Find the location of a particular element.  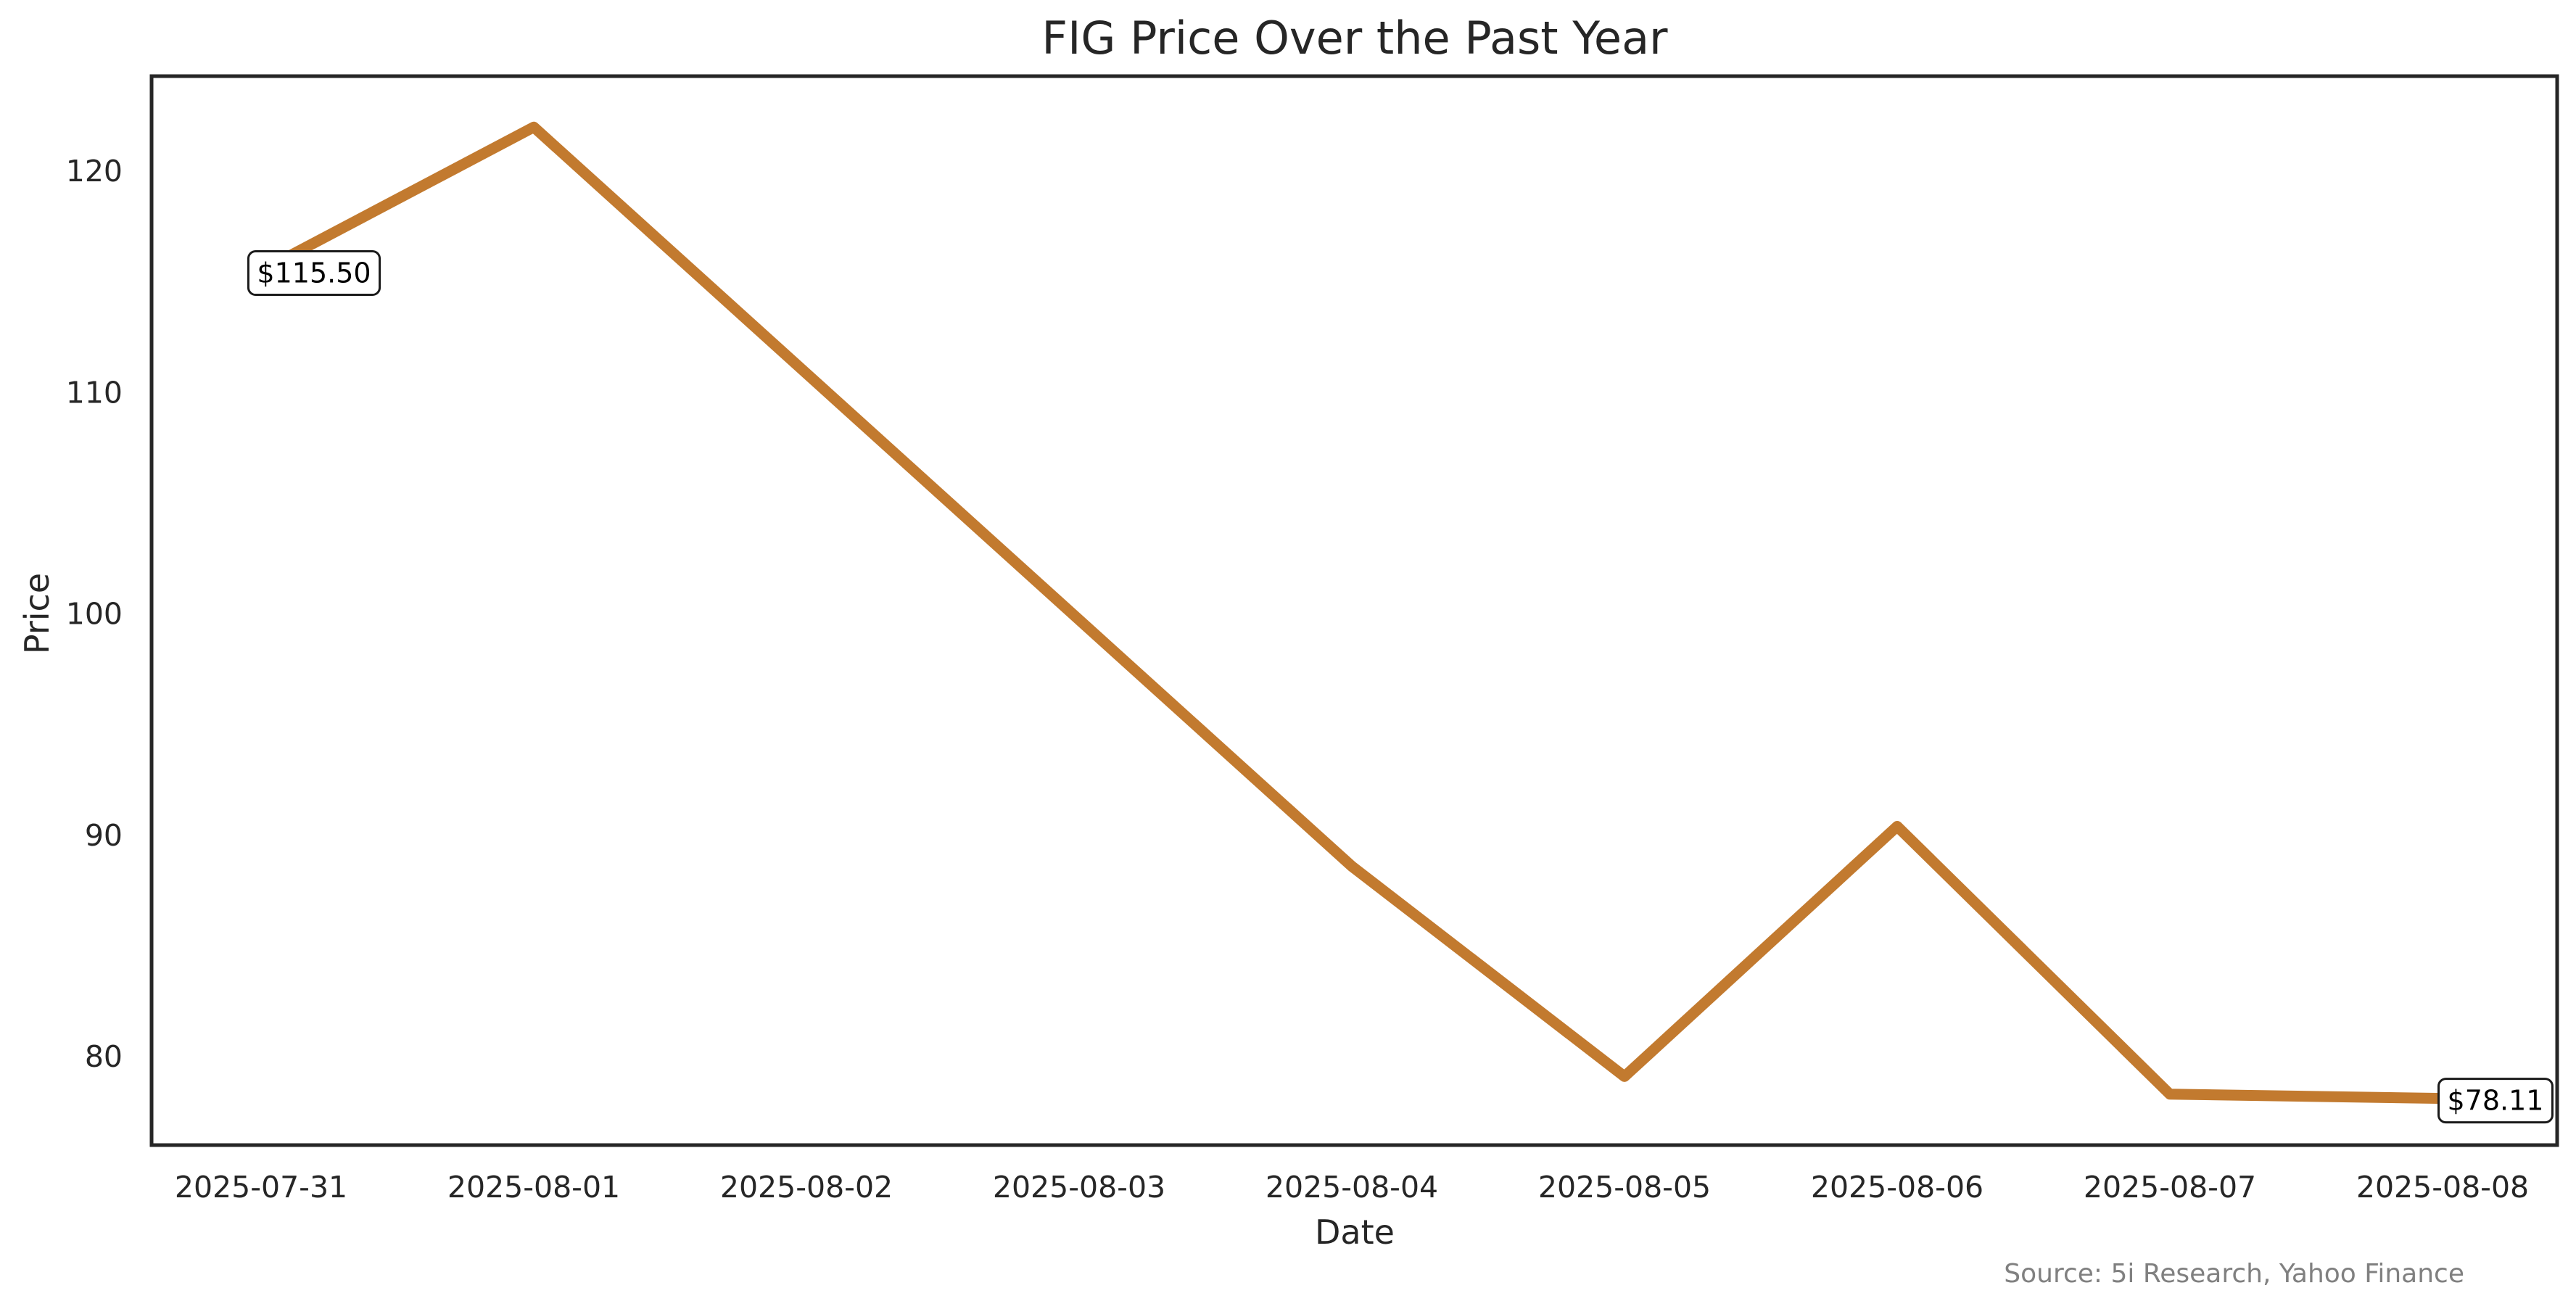

y-tick-label: 100 is located at coordinates (94, 614).